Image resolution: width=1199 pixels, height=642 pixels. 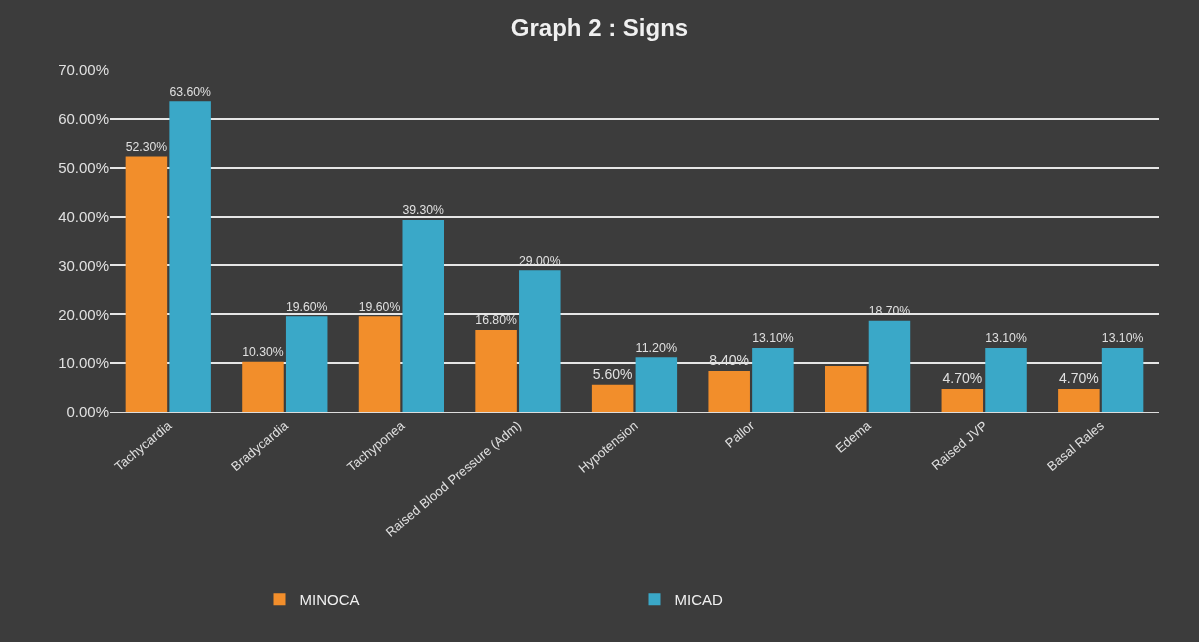 I want to click on legend-label: MINOCA, so click(x=329, y=600).